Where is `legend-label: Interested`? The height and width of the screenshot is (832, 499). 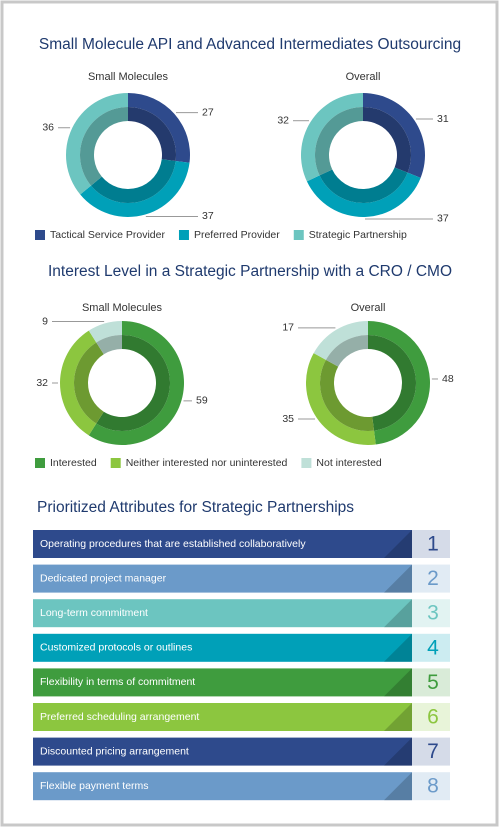
legend-label: Interested is located at coordinates (73, 463).